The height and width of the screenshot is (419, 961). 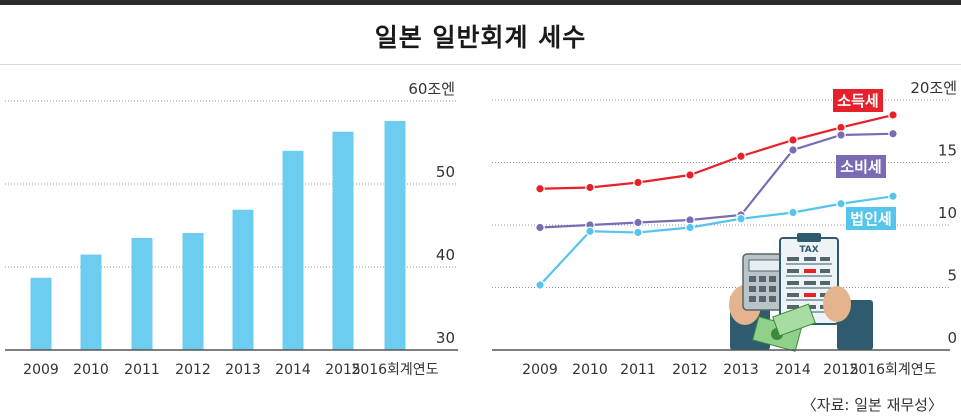 What do you see at coordinates (445, 255) in the screenshot?
I see `y-tick-label: 40` at bounding box center [445, 255].